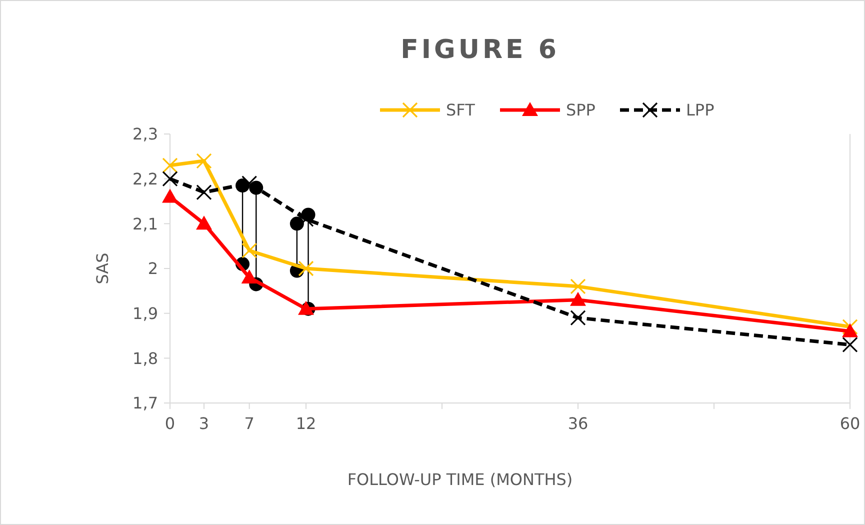 This screenshot has width=865, height=525. Describe the element at coordinates (850, 423) in the screenshot. I see `x-tick-label: 60` at that location.